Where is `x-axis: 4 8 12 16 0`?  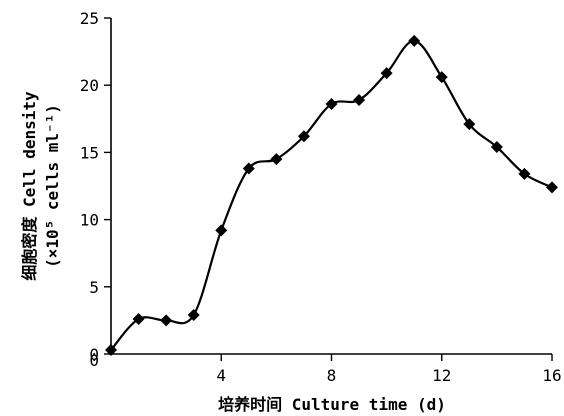
x-axis: 4 8 12 16 0 is located at coordinates (325, 368).